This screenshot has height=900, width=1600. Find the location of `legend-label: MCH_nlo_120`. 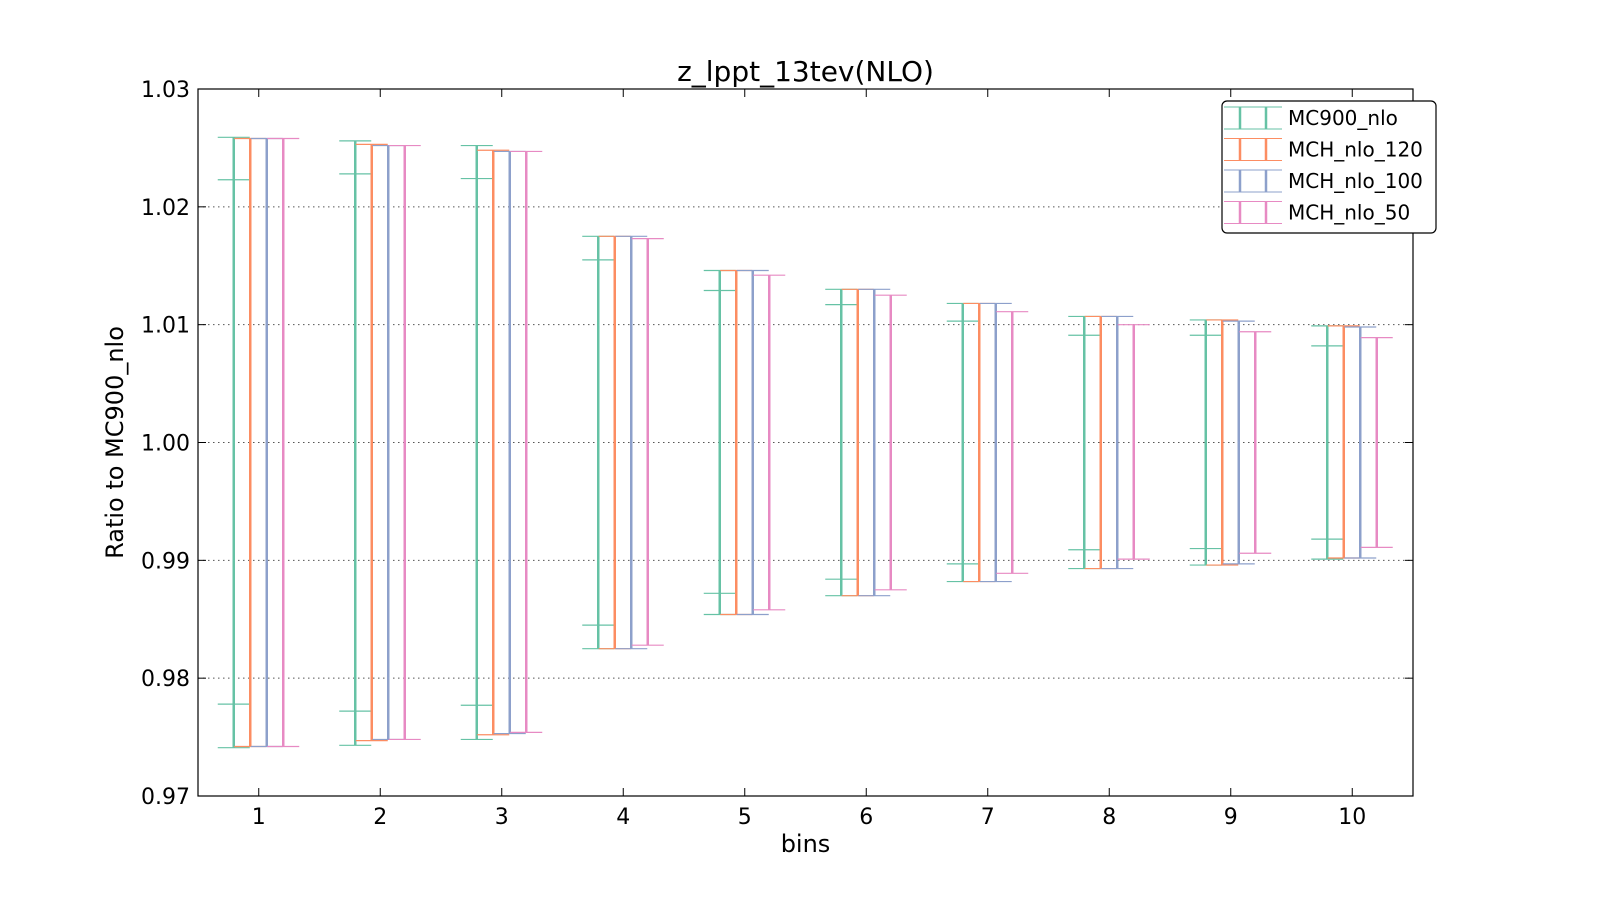

legend-label: MCH_nlo_120 is located at coordinates (1355, 150).